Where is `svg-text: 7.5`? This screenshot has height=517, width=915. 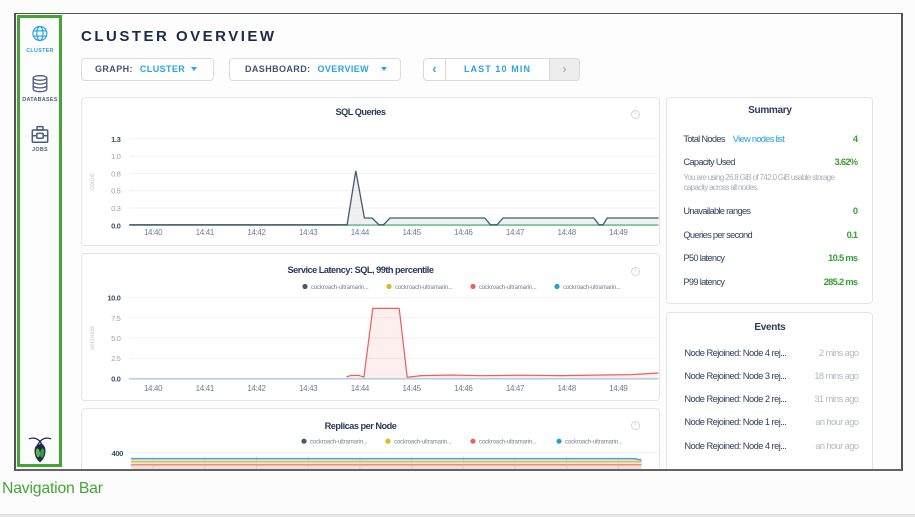 svg-text: 7.5 is located at coordinates (116, 318).